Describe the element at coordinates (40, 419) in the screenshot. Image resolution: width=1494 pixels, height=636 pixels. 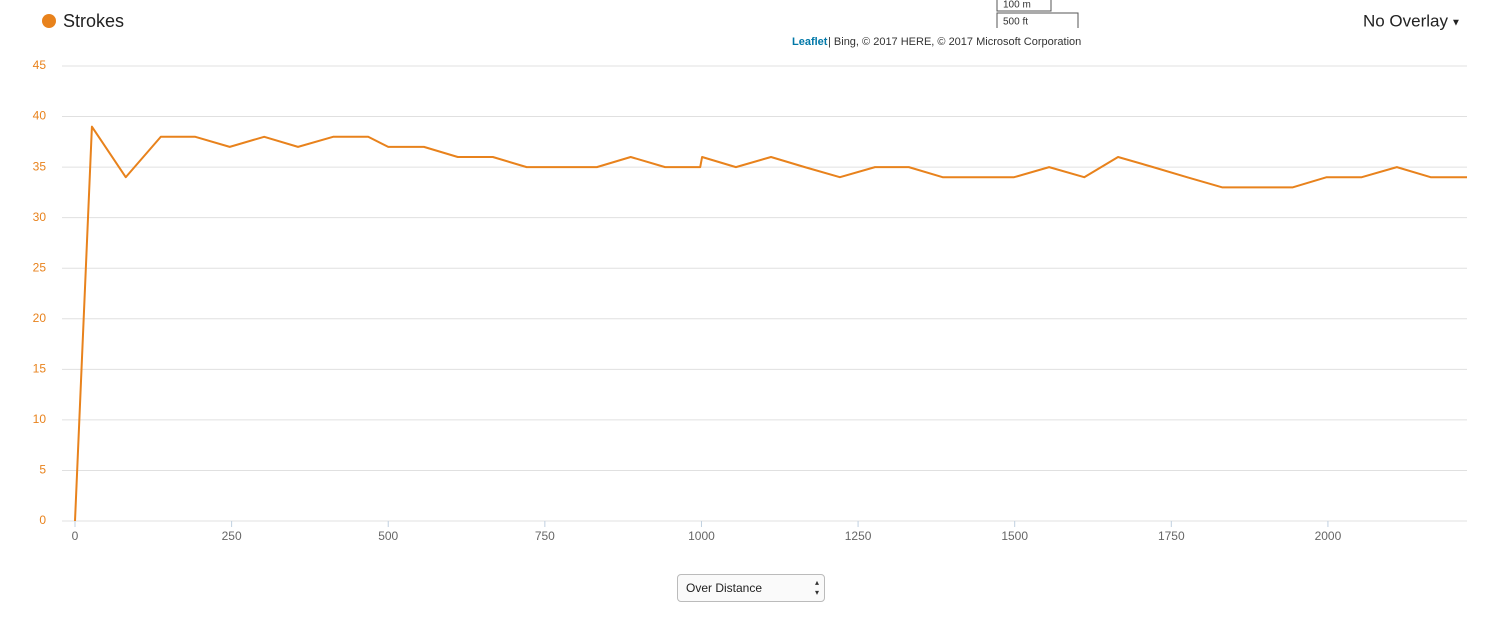
I see `y-tick-label: 10` at that location.